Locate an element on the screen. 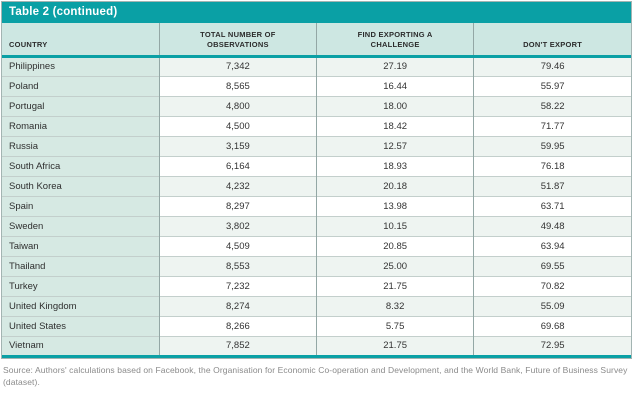 This screenshot has height=409, width=633. observations-cell: 8,266 is located at coordinates (237, 325).